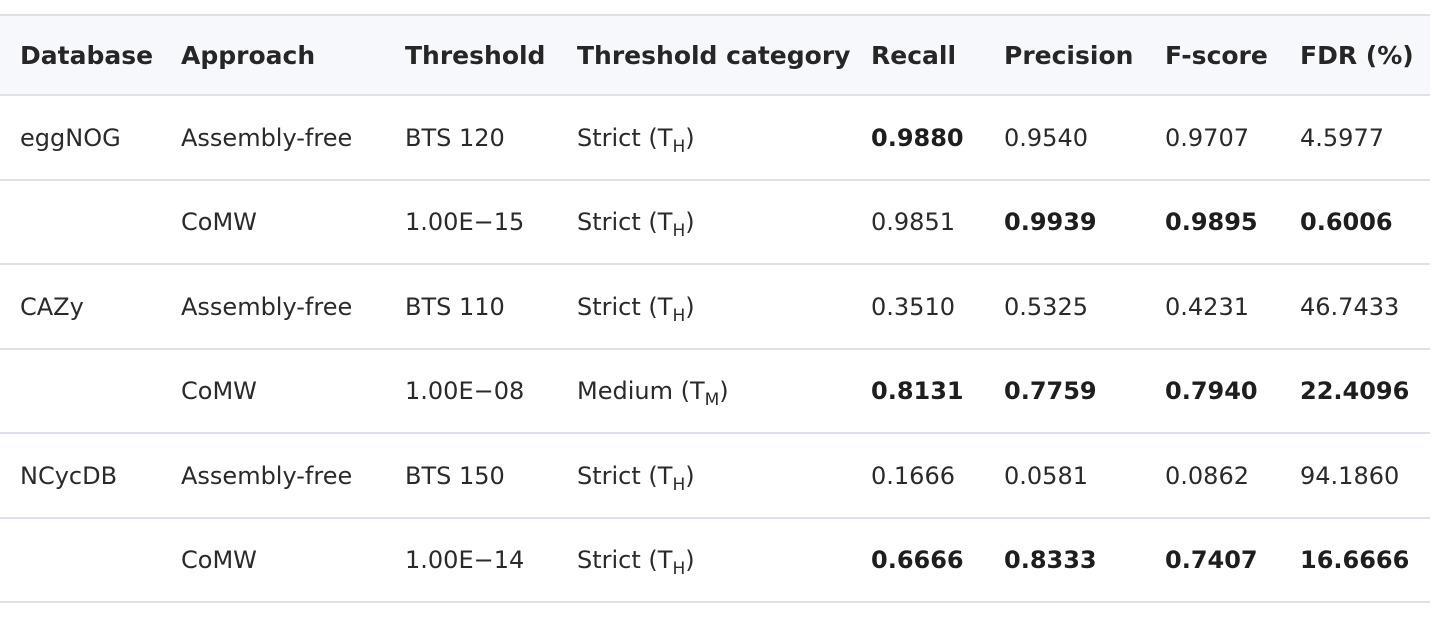  Describe the element at coordinates (1050, 560) in the screenshot. I see `precision-cell: 0.8333` at that location.